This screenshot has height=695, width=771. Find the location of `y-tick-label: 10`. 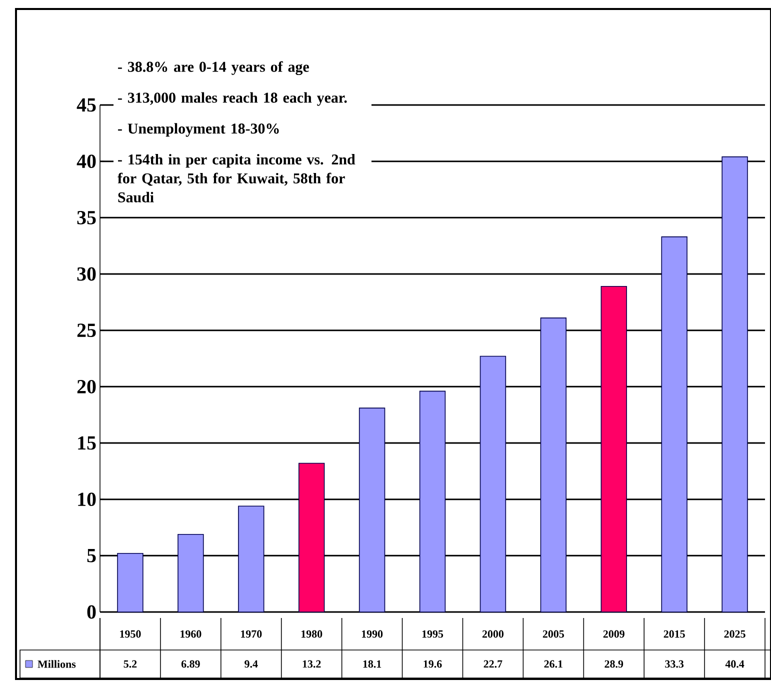

y-tick-label: 10 is located at coordinates (87, 499).